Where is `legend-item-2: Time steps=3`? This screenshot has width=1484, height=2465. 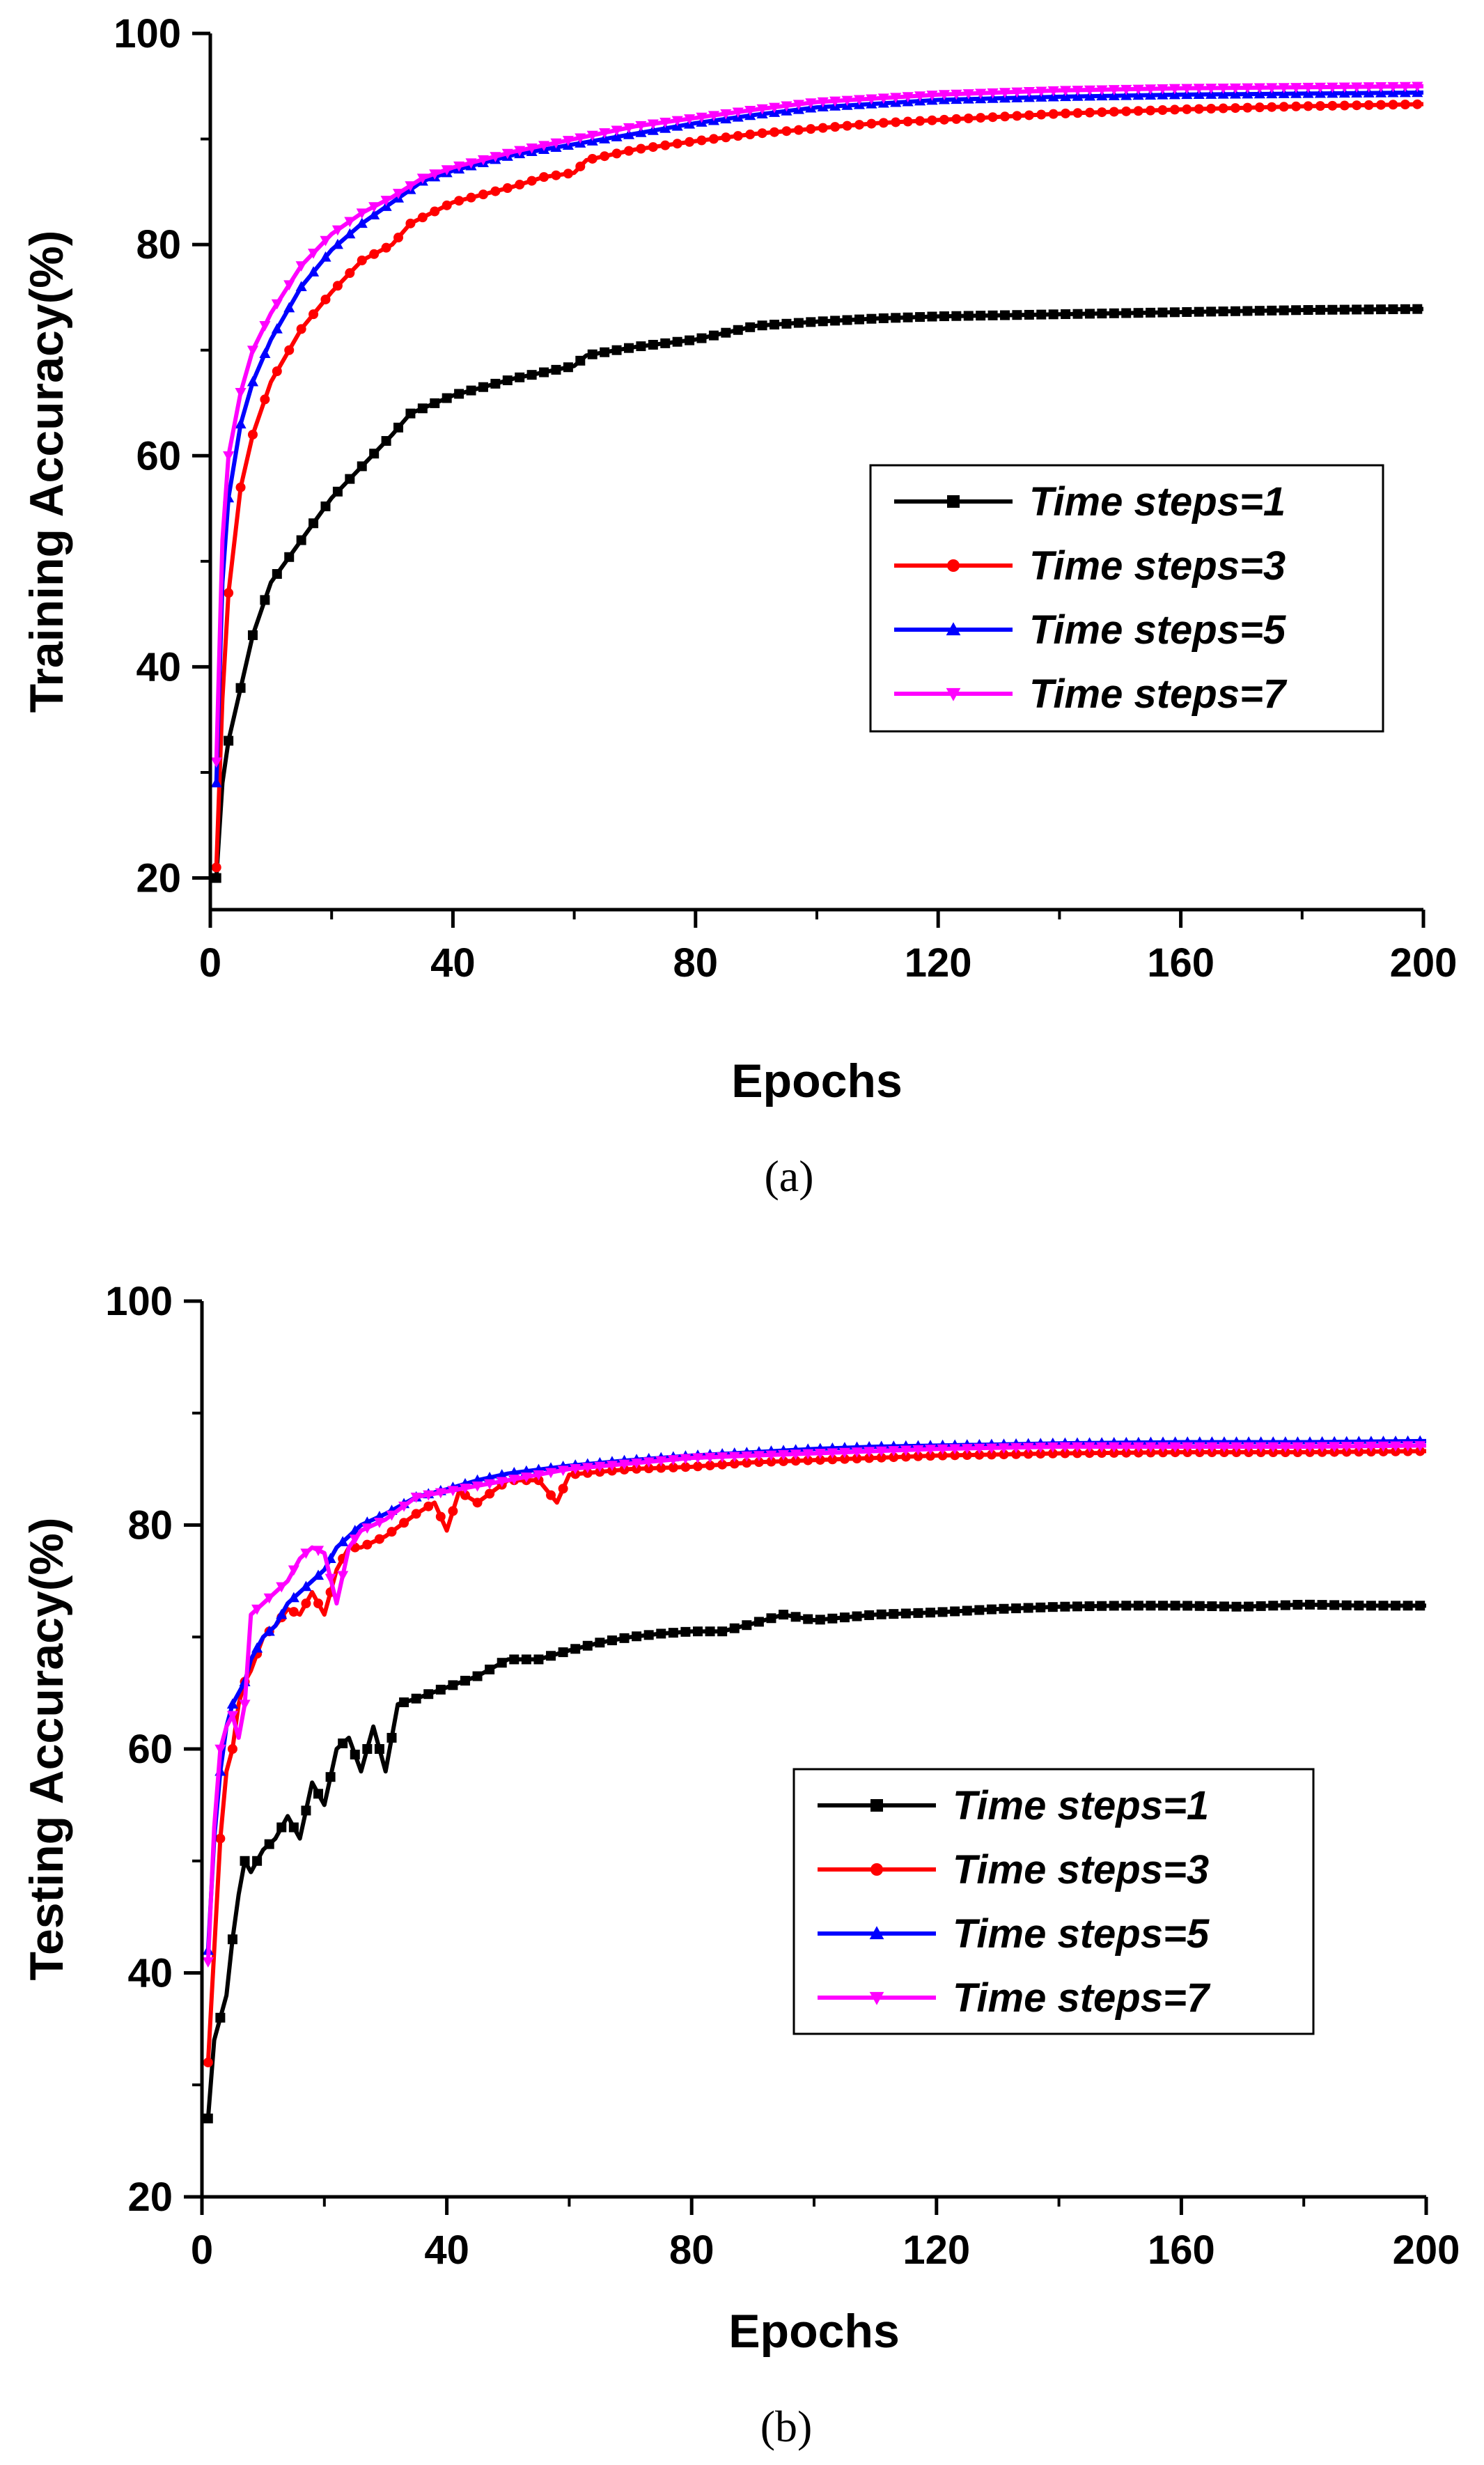 legend-item-2: Time steps=3 is located at coordinates (1090, 566).